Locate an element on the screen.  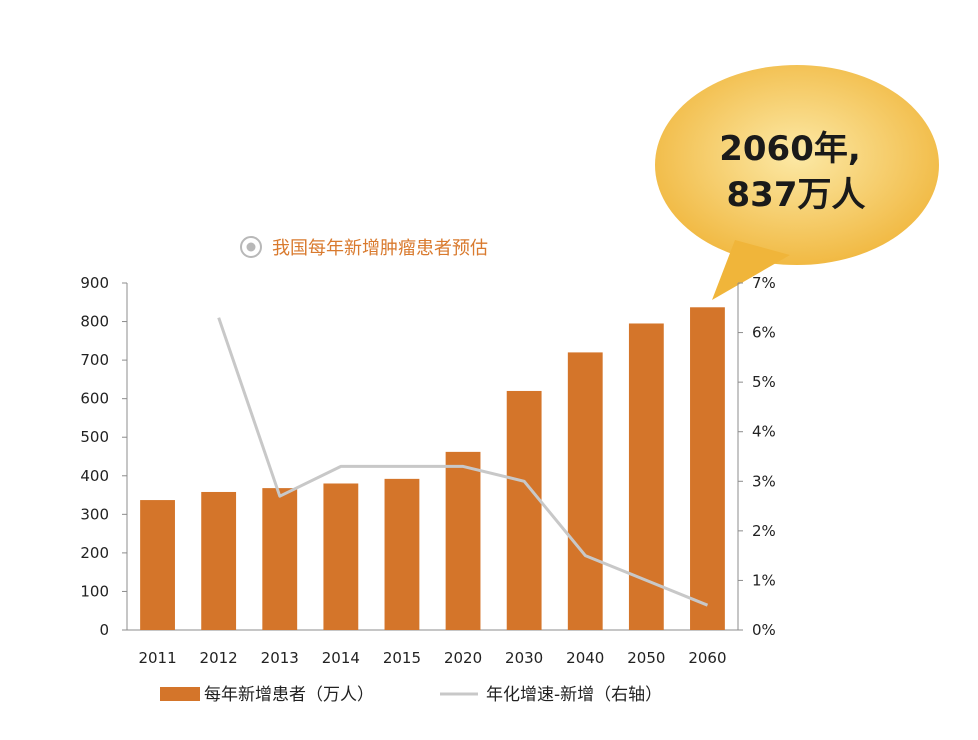
x-tick-label: 2030 is located at coordinates (524, 658).